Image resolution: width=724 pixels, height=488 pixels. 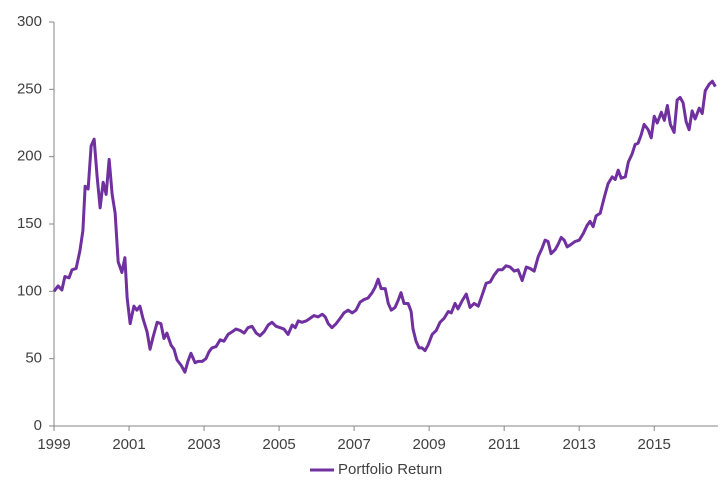 I want to click on y-tick-label: 200, so click(x=29, y=156).